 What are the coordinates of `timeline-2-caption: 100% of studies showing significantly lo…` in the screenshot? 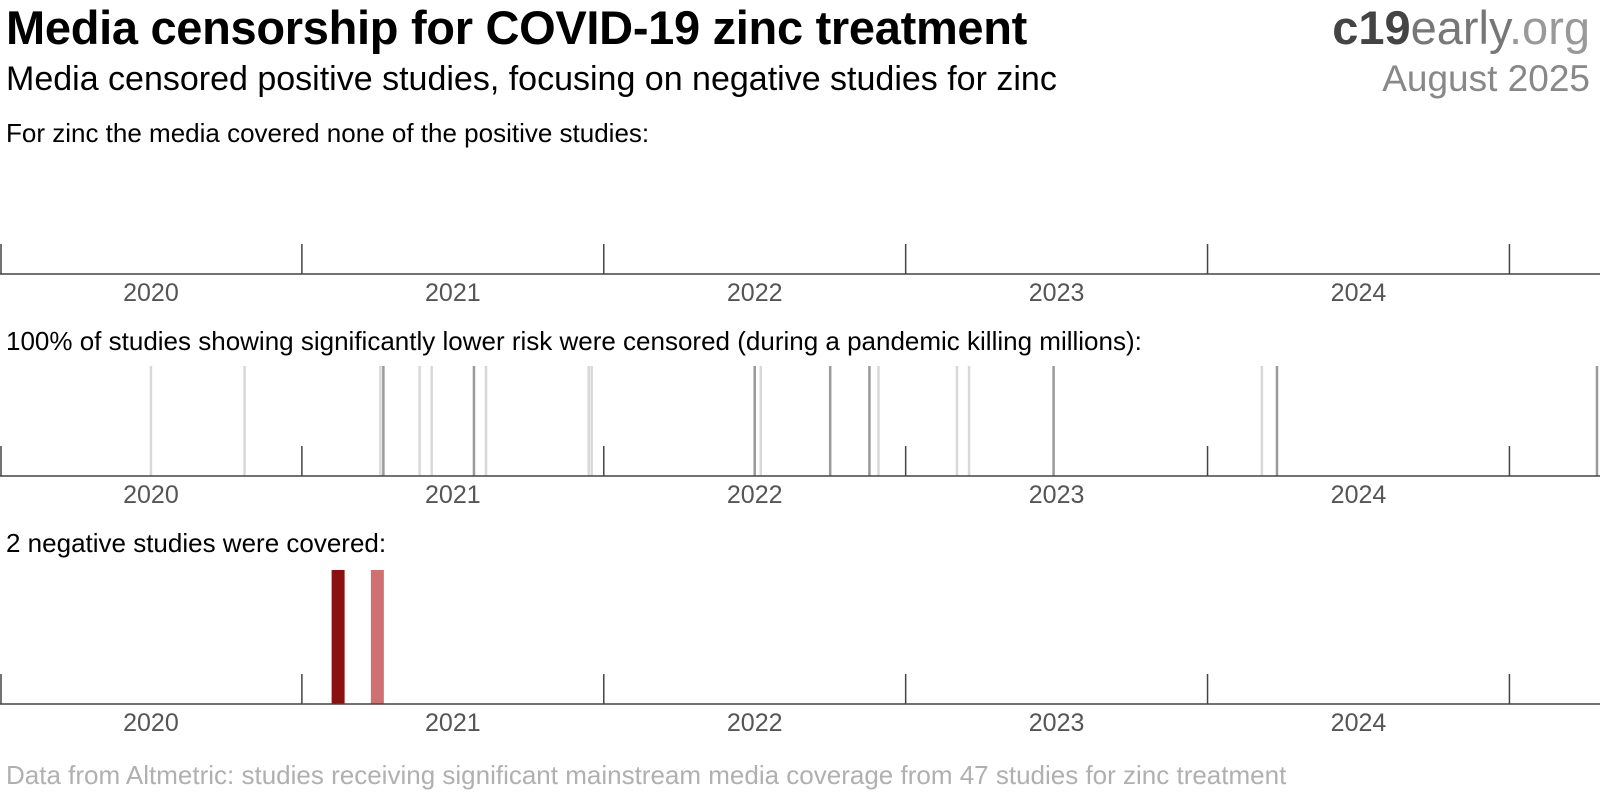 It's located at (574, 341).